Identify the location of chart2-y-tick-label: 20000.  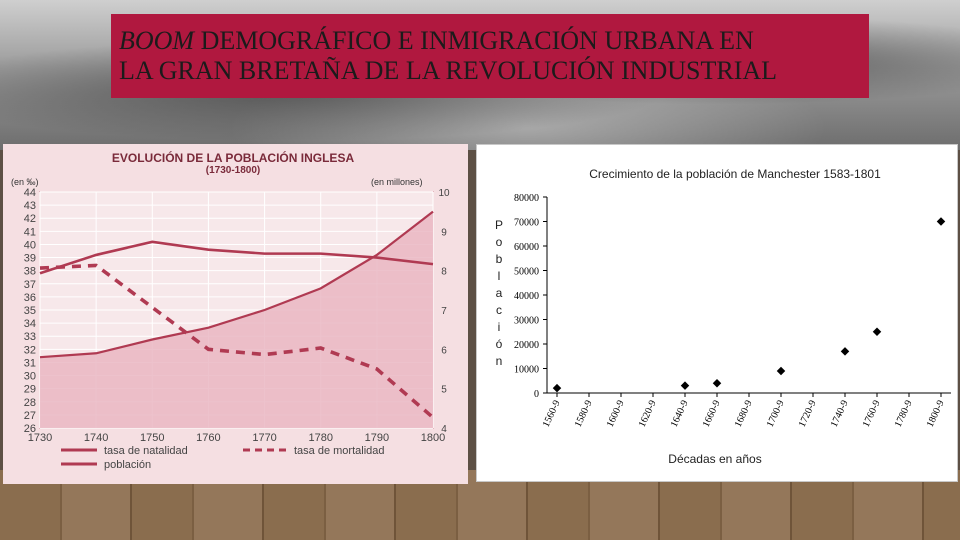
(526, 345).